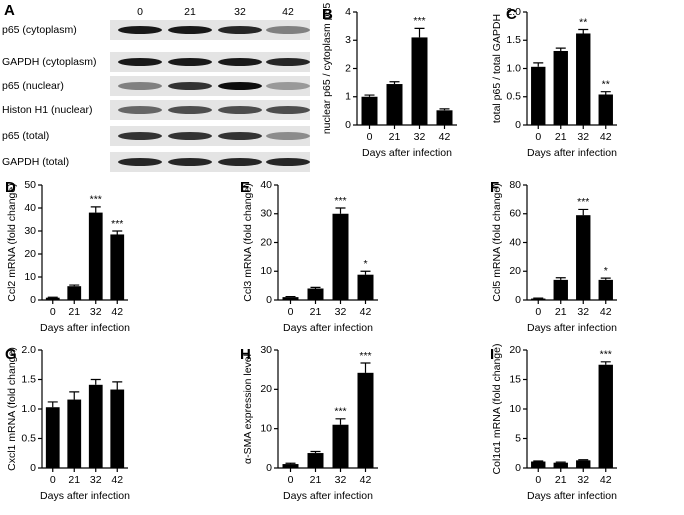 This screenshot has width=684, height=515. Describe the element at coordinates (497, 409) in the screenshot. I see `y-axis-title: Col1α1 mRNA (fold change)` at that location.